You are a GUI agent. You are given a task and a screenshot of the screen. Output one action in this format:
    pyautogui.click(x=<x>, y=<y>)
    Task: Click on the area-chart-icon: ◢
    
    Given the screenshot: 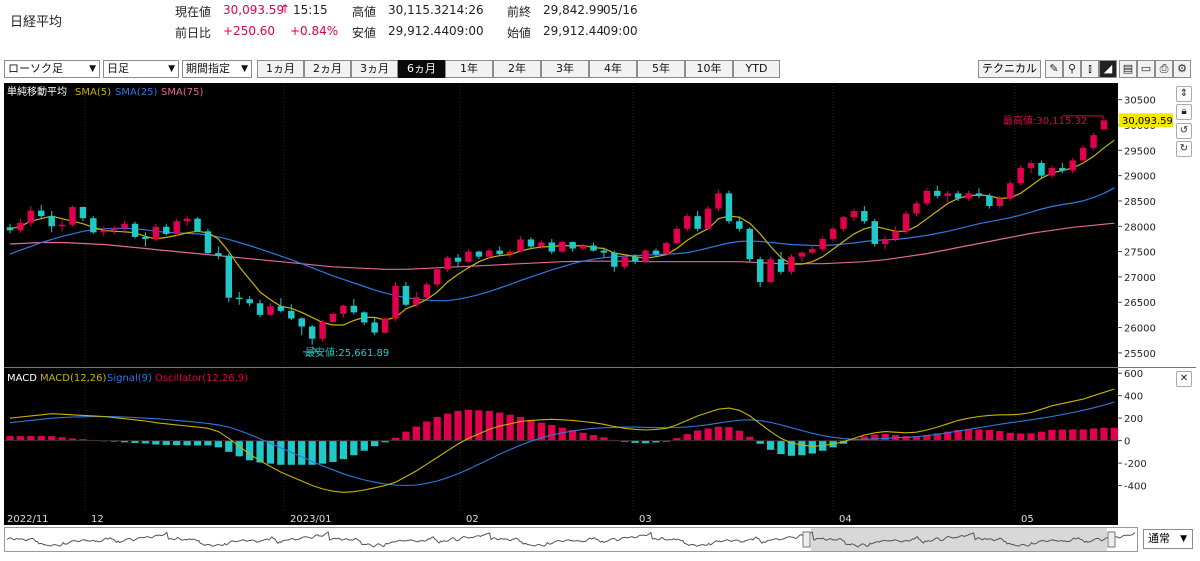 What is the action you would take?
    pyautogui.click(x=1108, y=69)
    